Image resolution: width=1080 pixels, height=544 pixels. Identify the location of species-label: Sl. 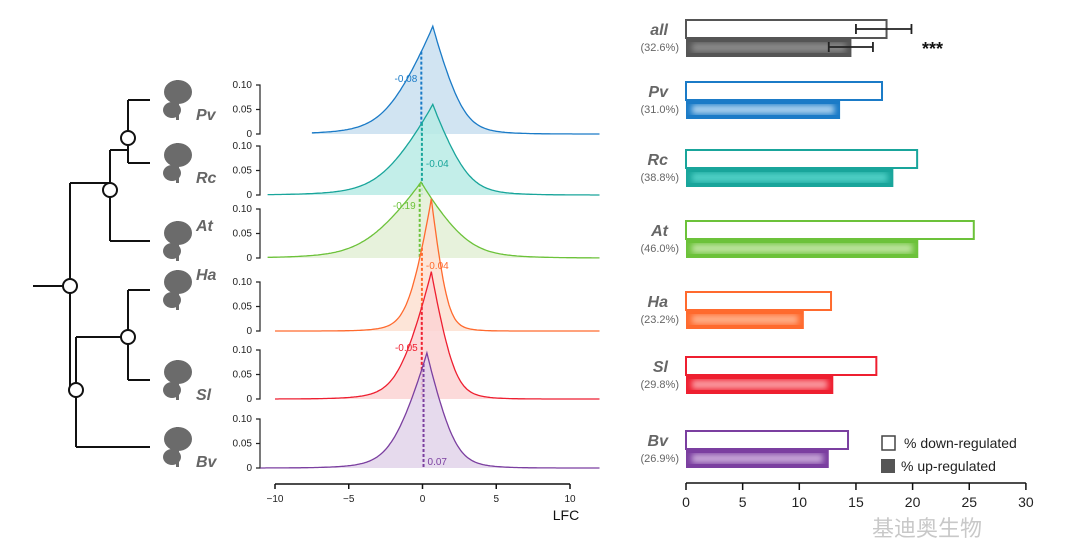
(204, 395).